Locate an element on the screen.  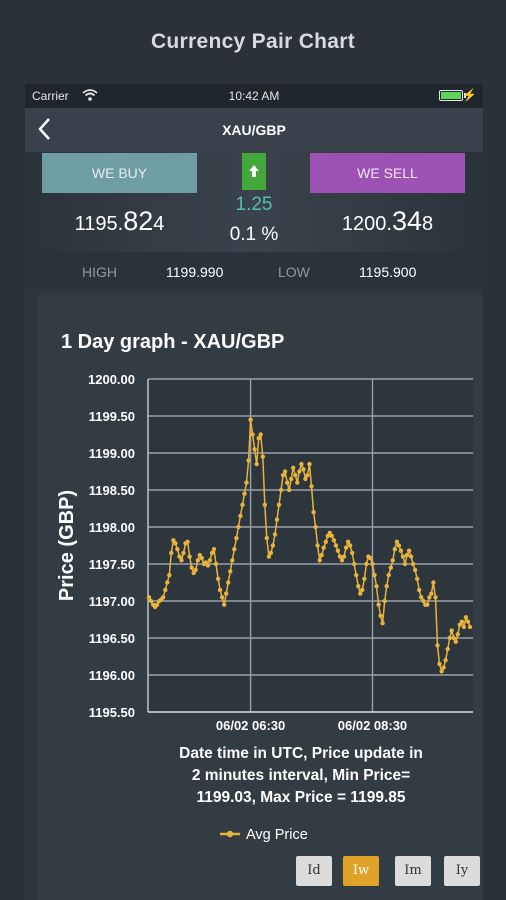
high-value: 1199.990 is located at coordinates (195, 272).